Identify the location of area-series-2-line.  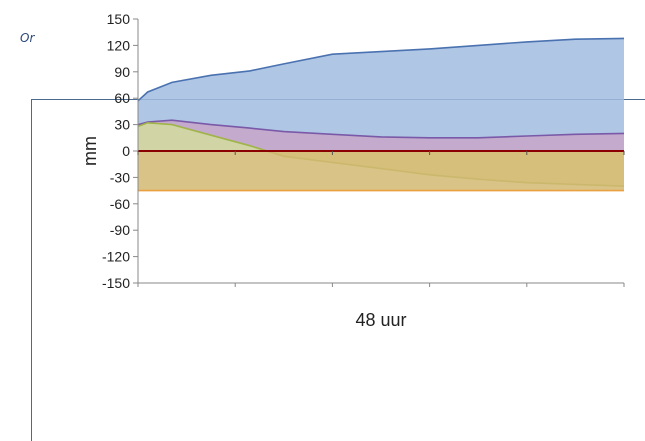
(381, 129).